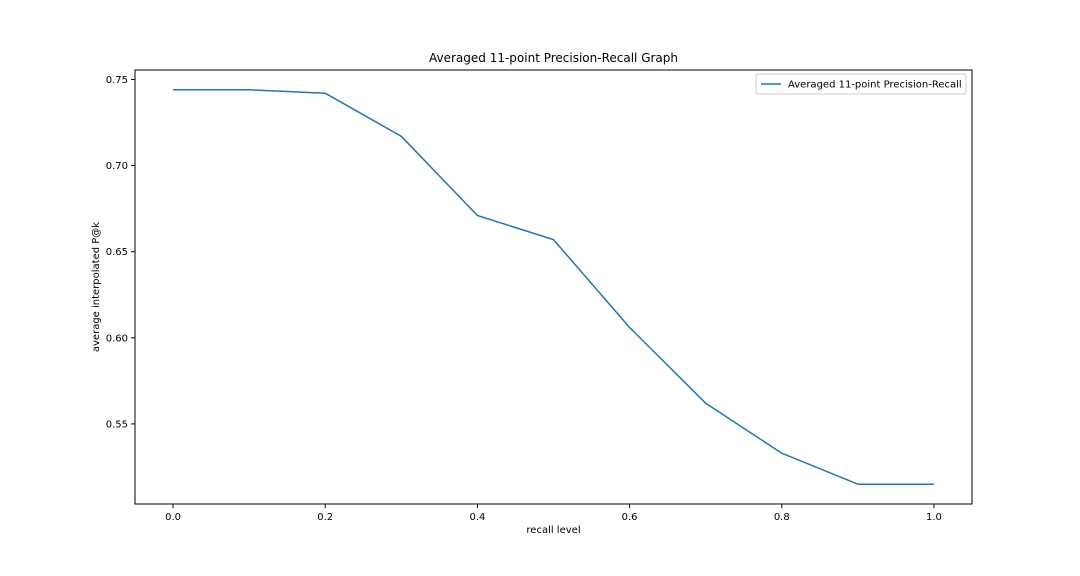 The width and height of the screenshot is (1080, 576). Describe the element at coordinates (117, 166) in the screenshot. I see `y-tick-label: 0.70` at that location.